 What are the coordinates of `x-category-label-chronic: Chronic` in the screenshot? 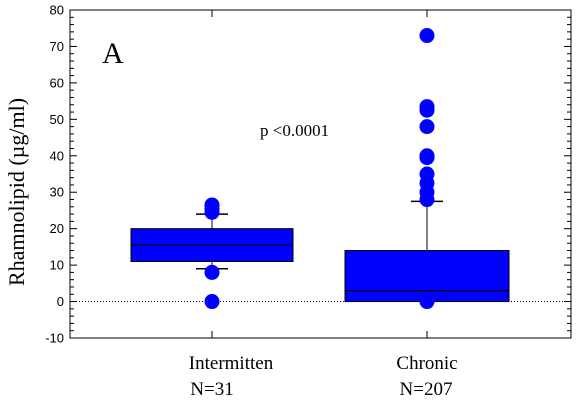 It's located at (426, 363).